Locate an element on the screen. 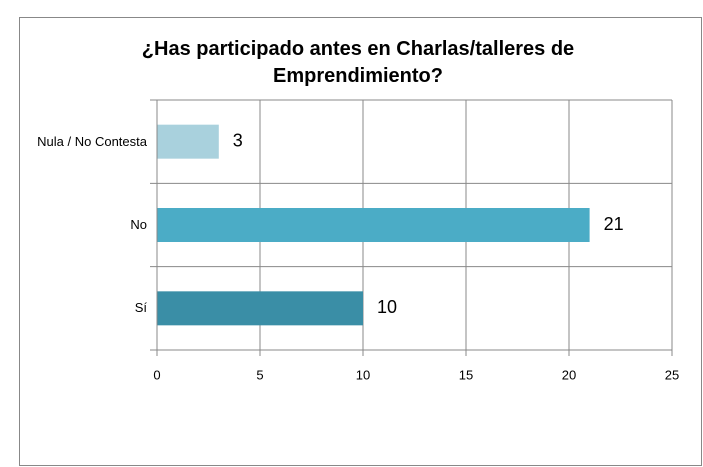  x-tick-label: 5 is located at coordinates (259, 374).